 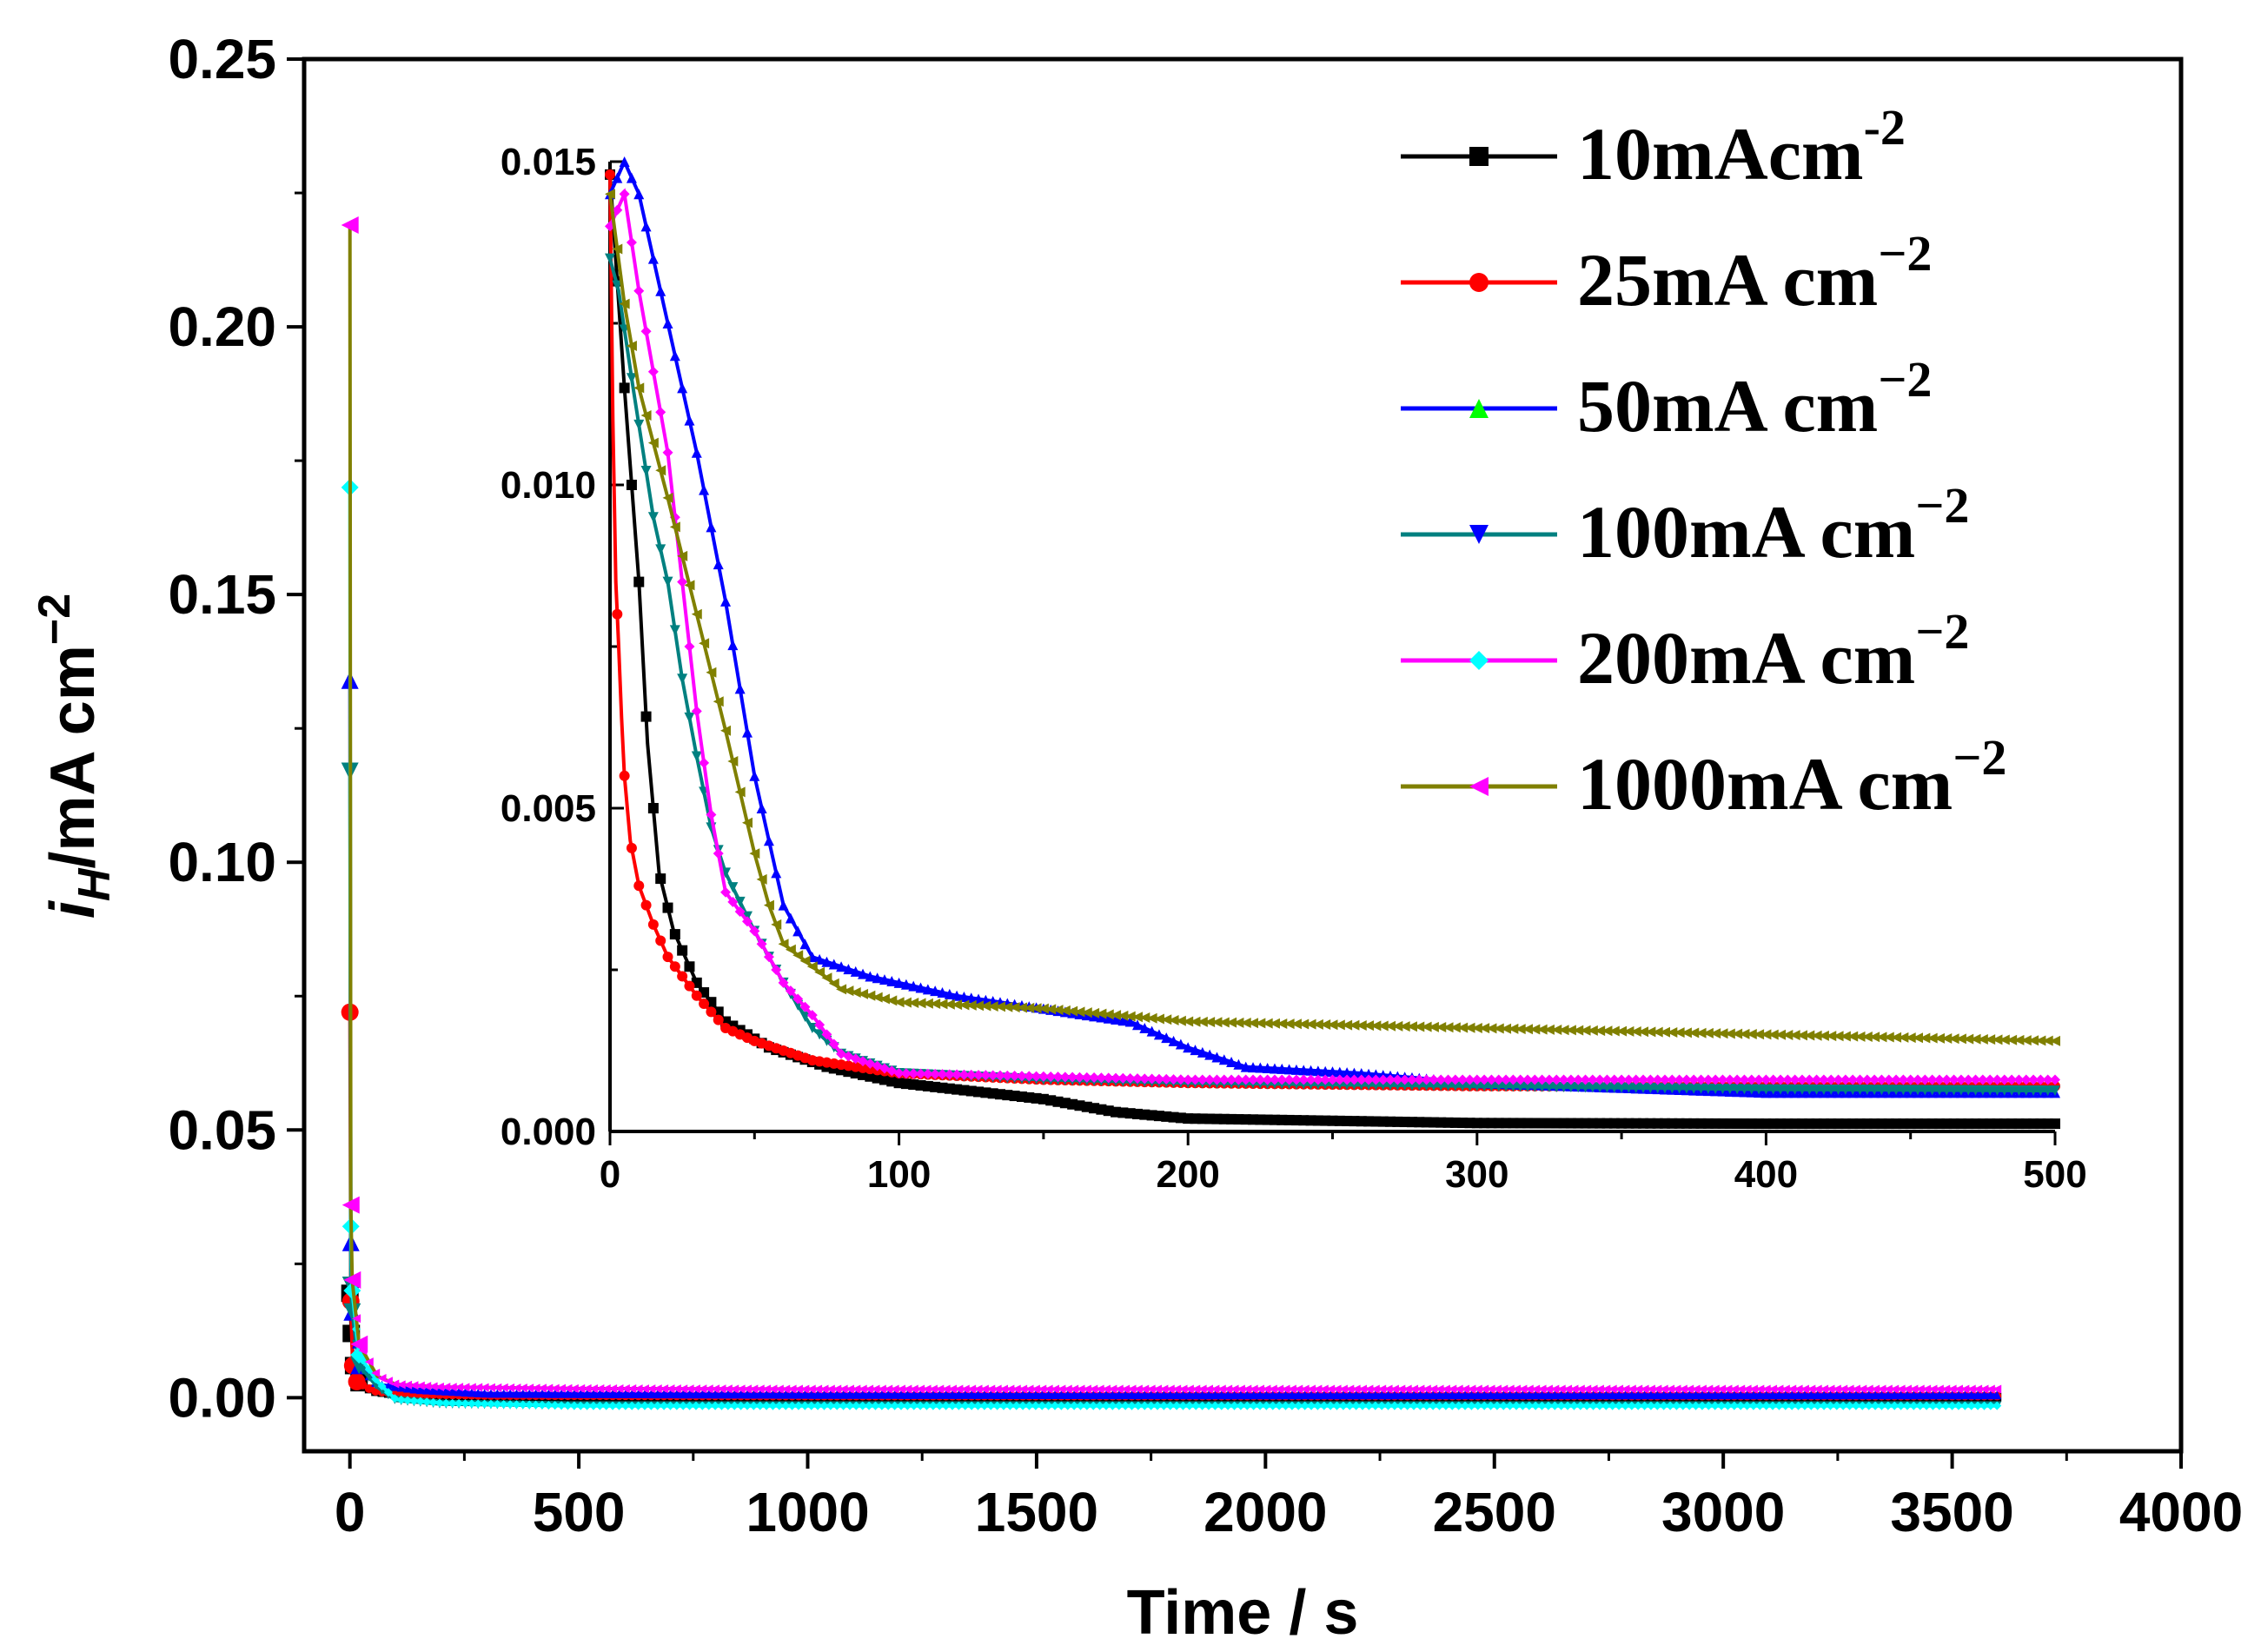 What do you see at coordinates (1188, 1174) in the screenshot?
I see `inset-x-tick-label: 200` at bounding box center [1188, 1174].